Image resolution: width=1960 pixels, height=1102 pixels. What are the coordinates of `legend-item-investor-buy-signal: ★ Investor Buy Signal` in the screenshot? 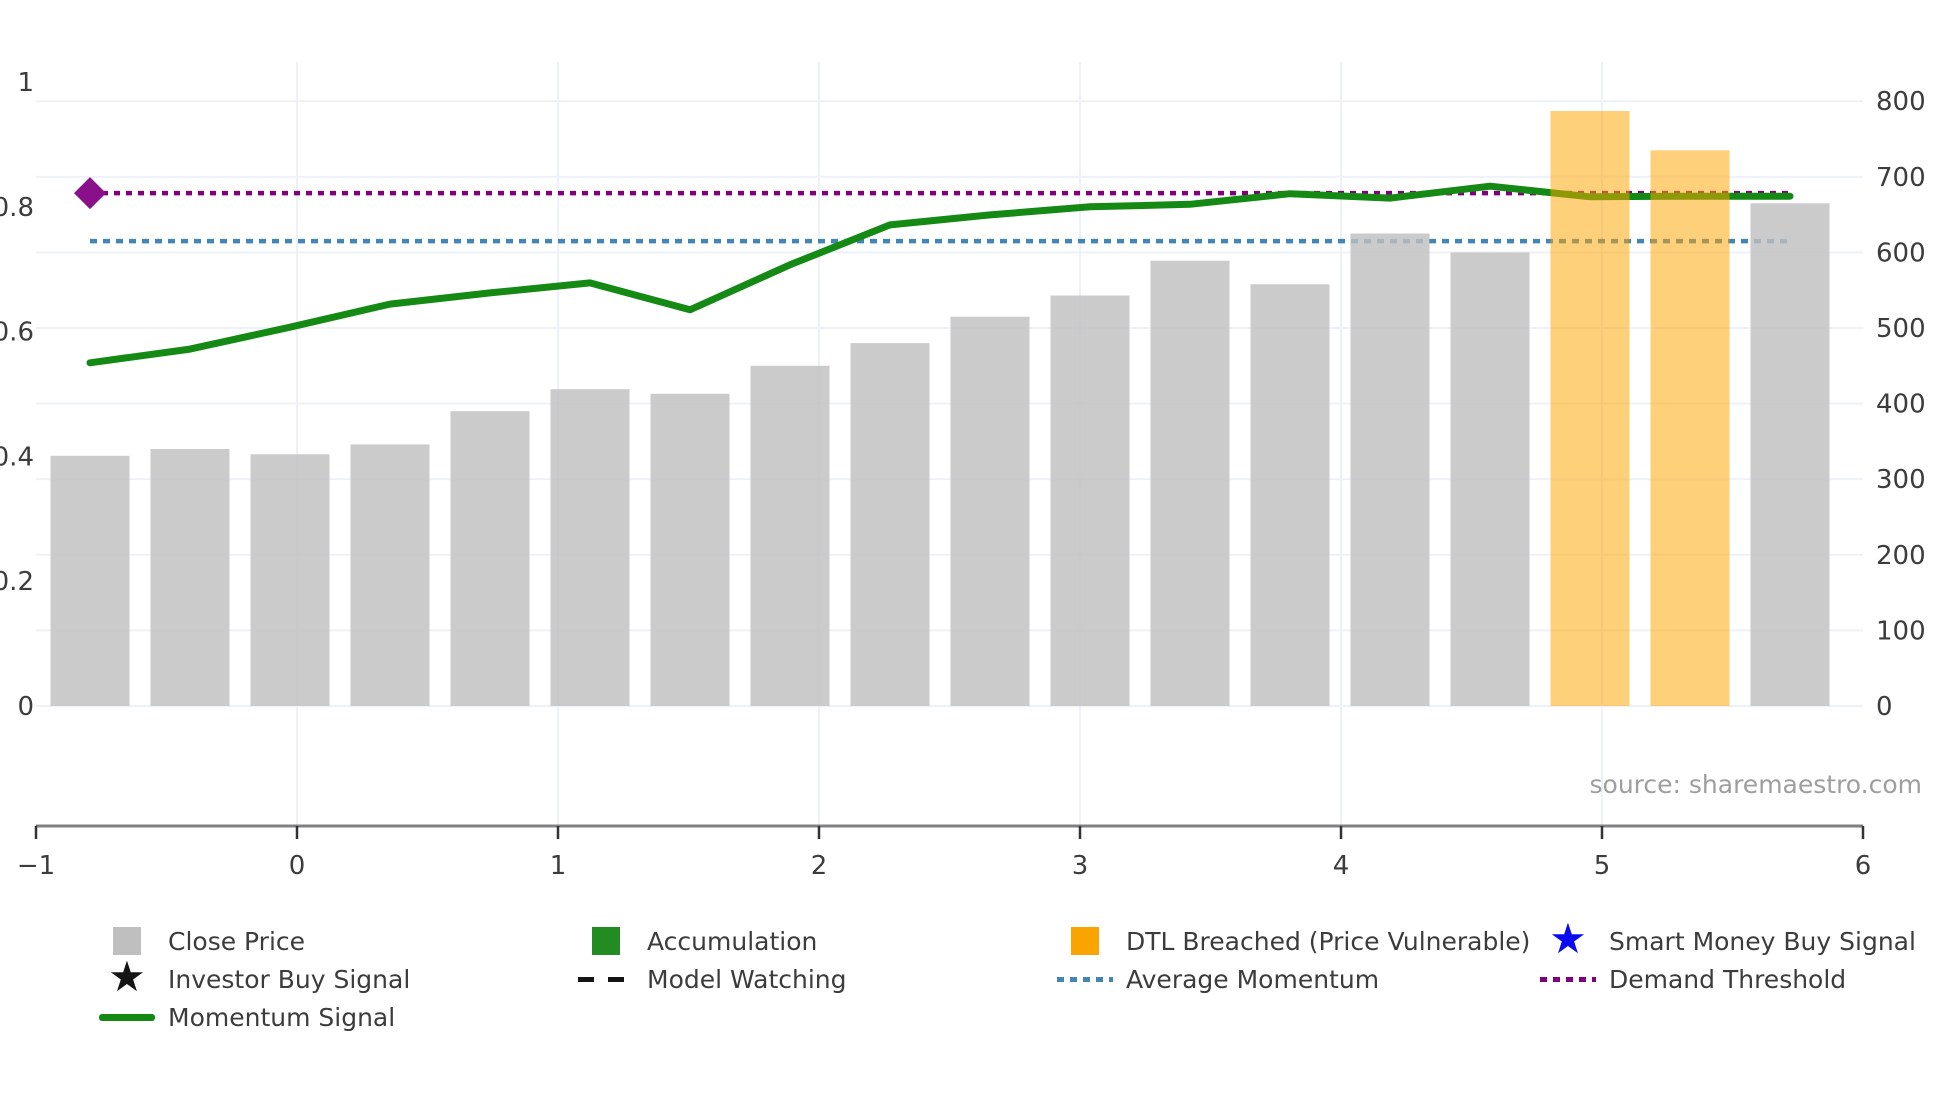 It's located at (255, 976).